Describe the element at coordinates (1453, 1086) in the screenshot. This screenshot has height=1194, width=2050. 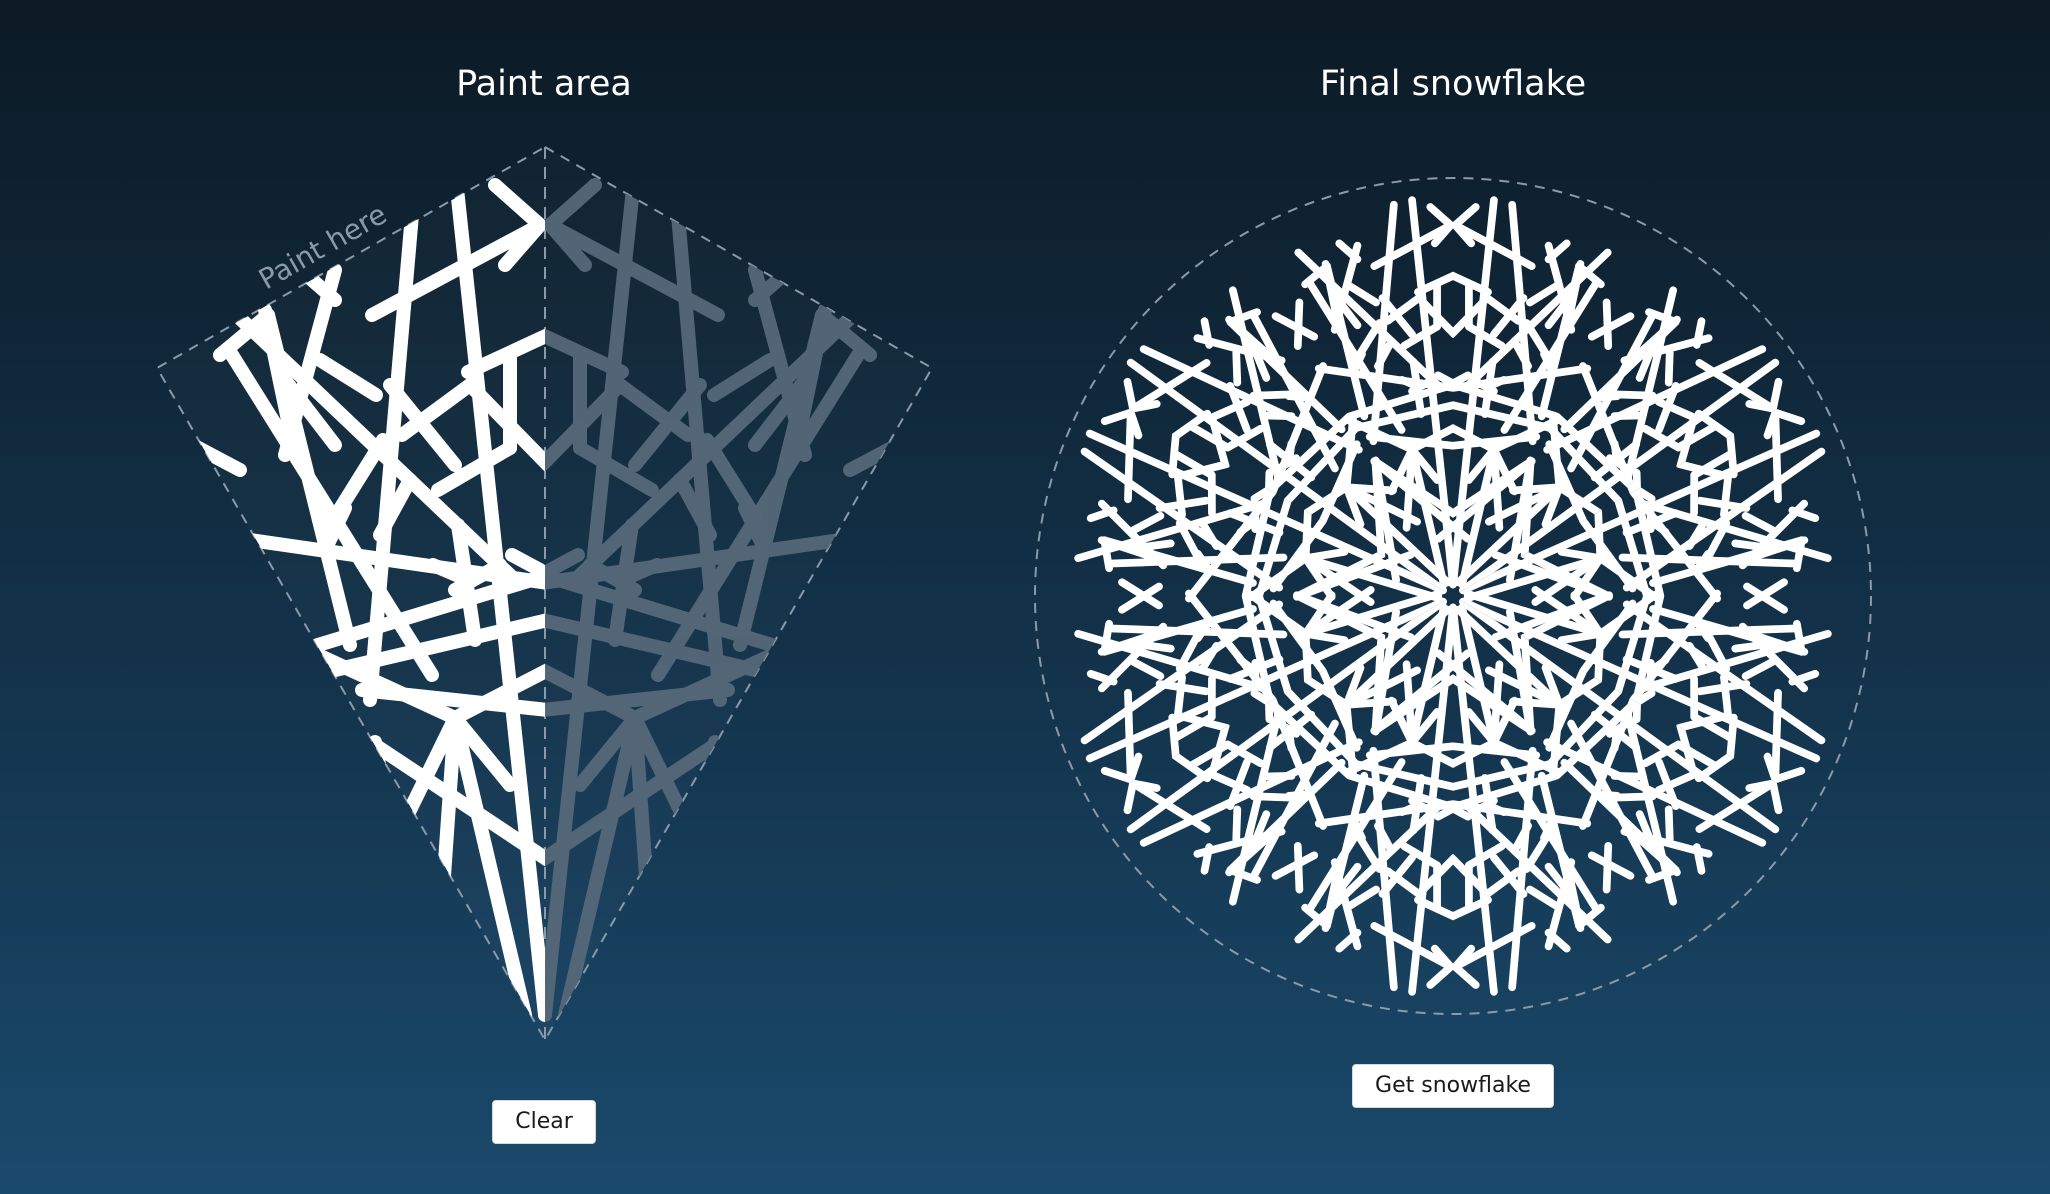
I see `get-snowflake-button: Get snowflake` at that location.